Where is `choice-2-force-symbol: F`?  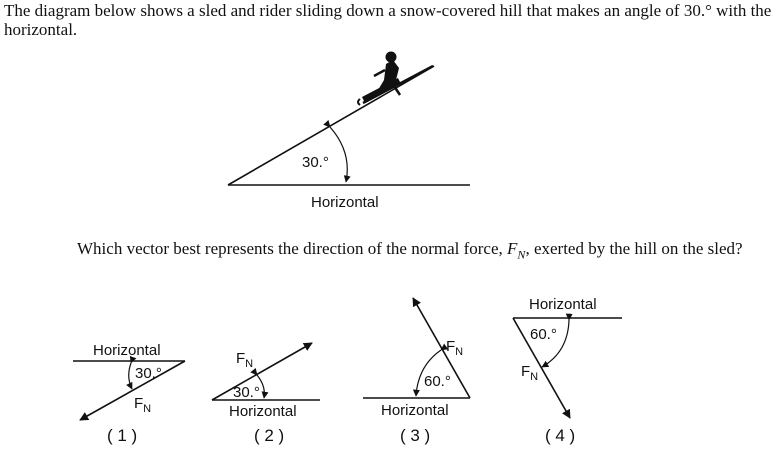
choice-2-force-symbol: F is located at coordinates (240, 358).